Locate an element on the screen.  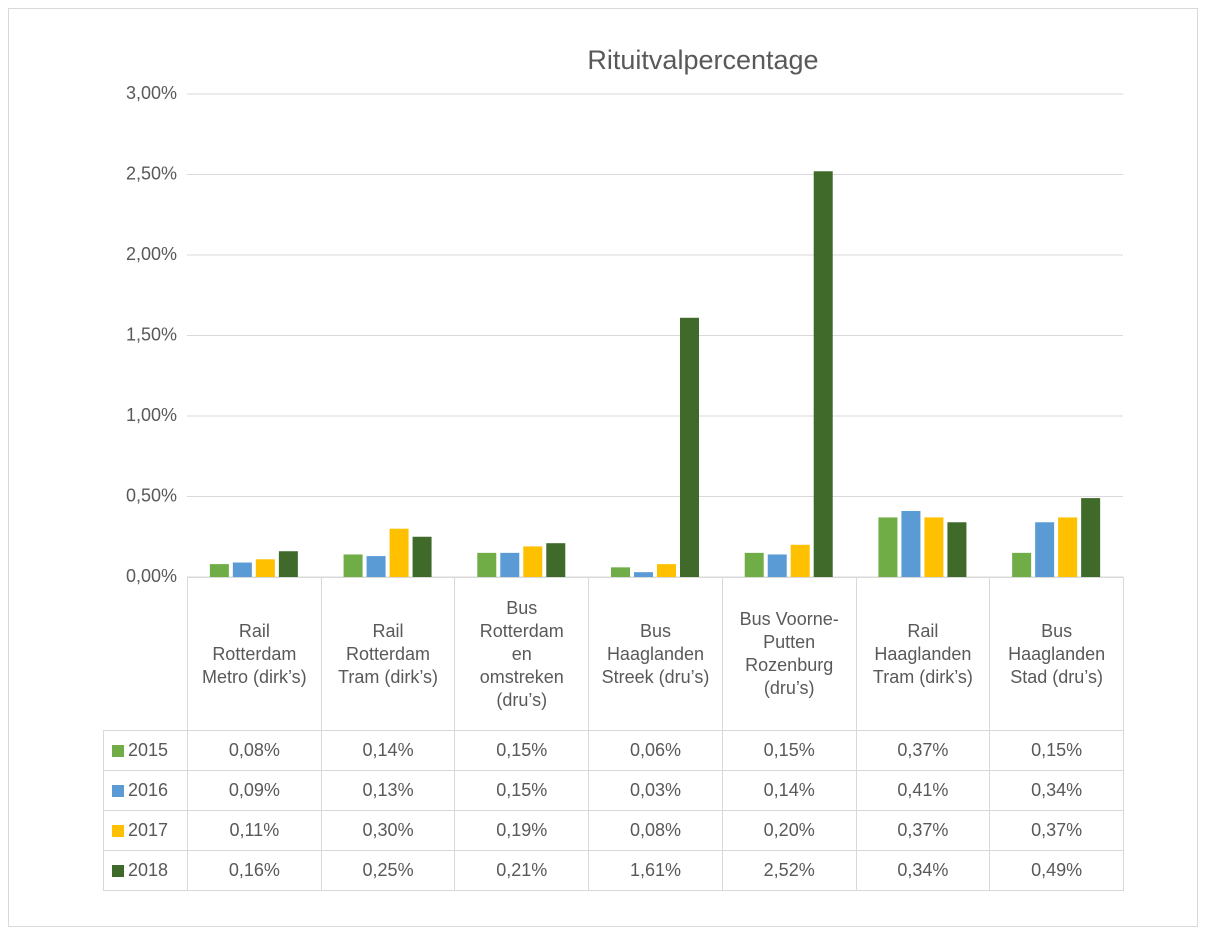
x-tick-label: Bus Rotterdam en omstreken (dru’s) is located at coordinates (521, 653).